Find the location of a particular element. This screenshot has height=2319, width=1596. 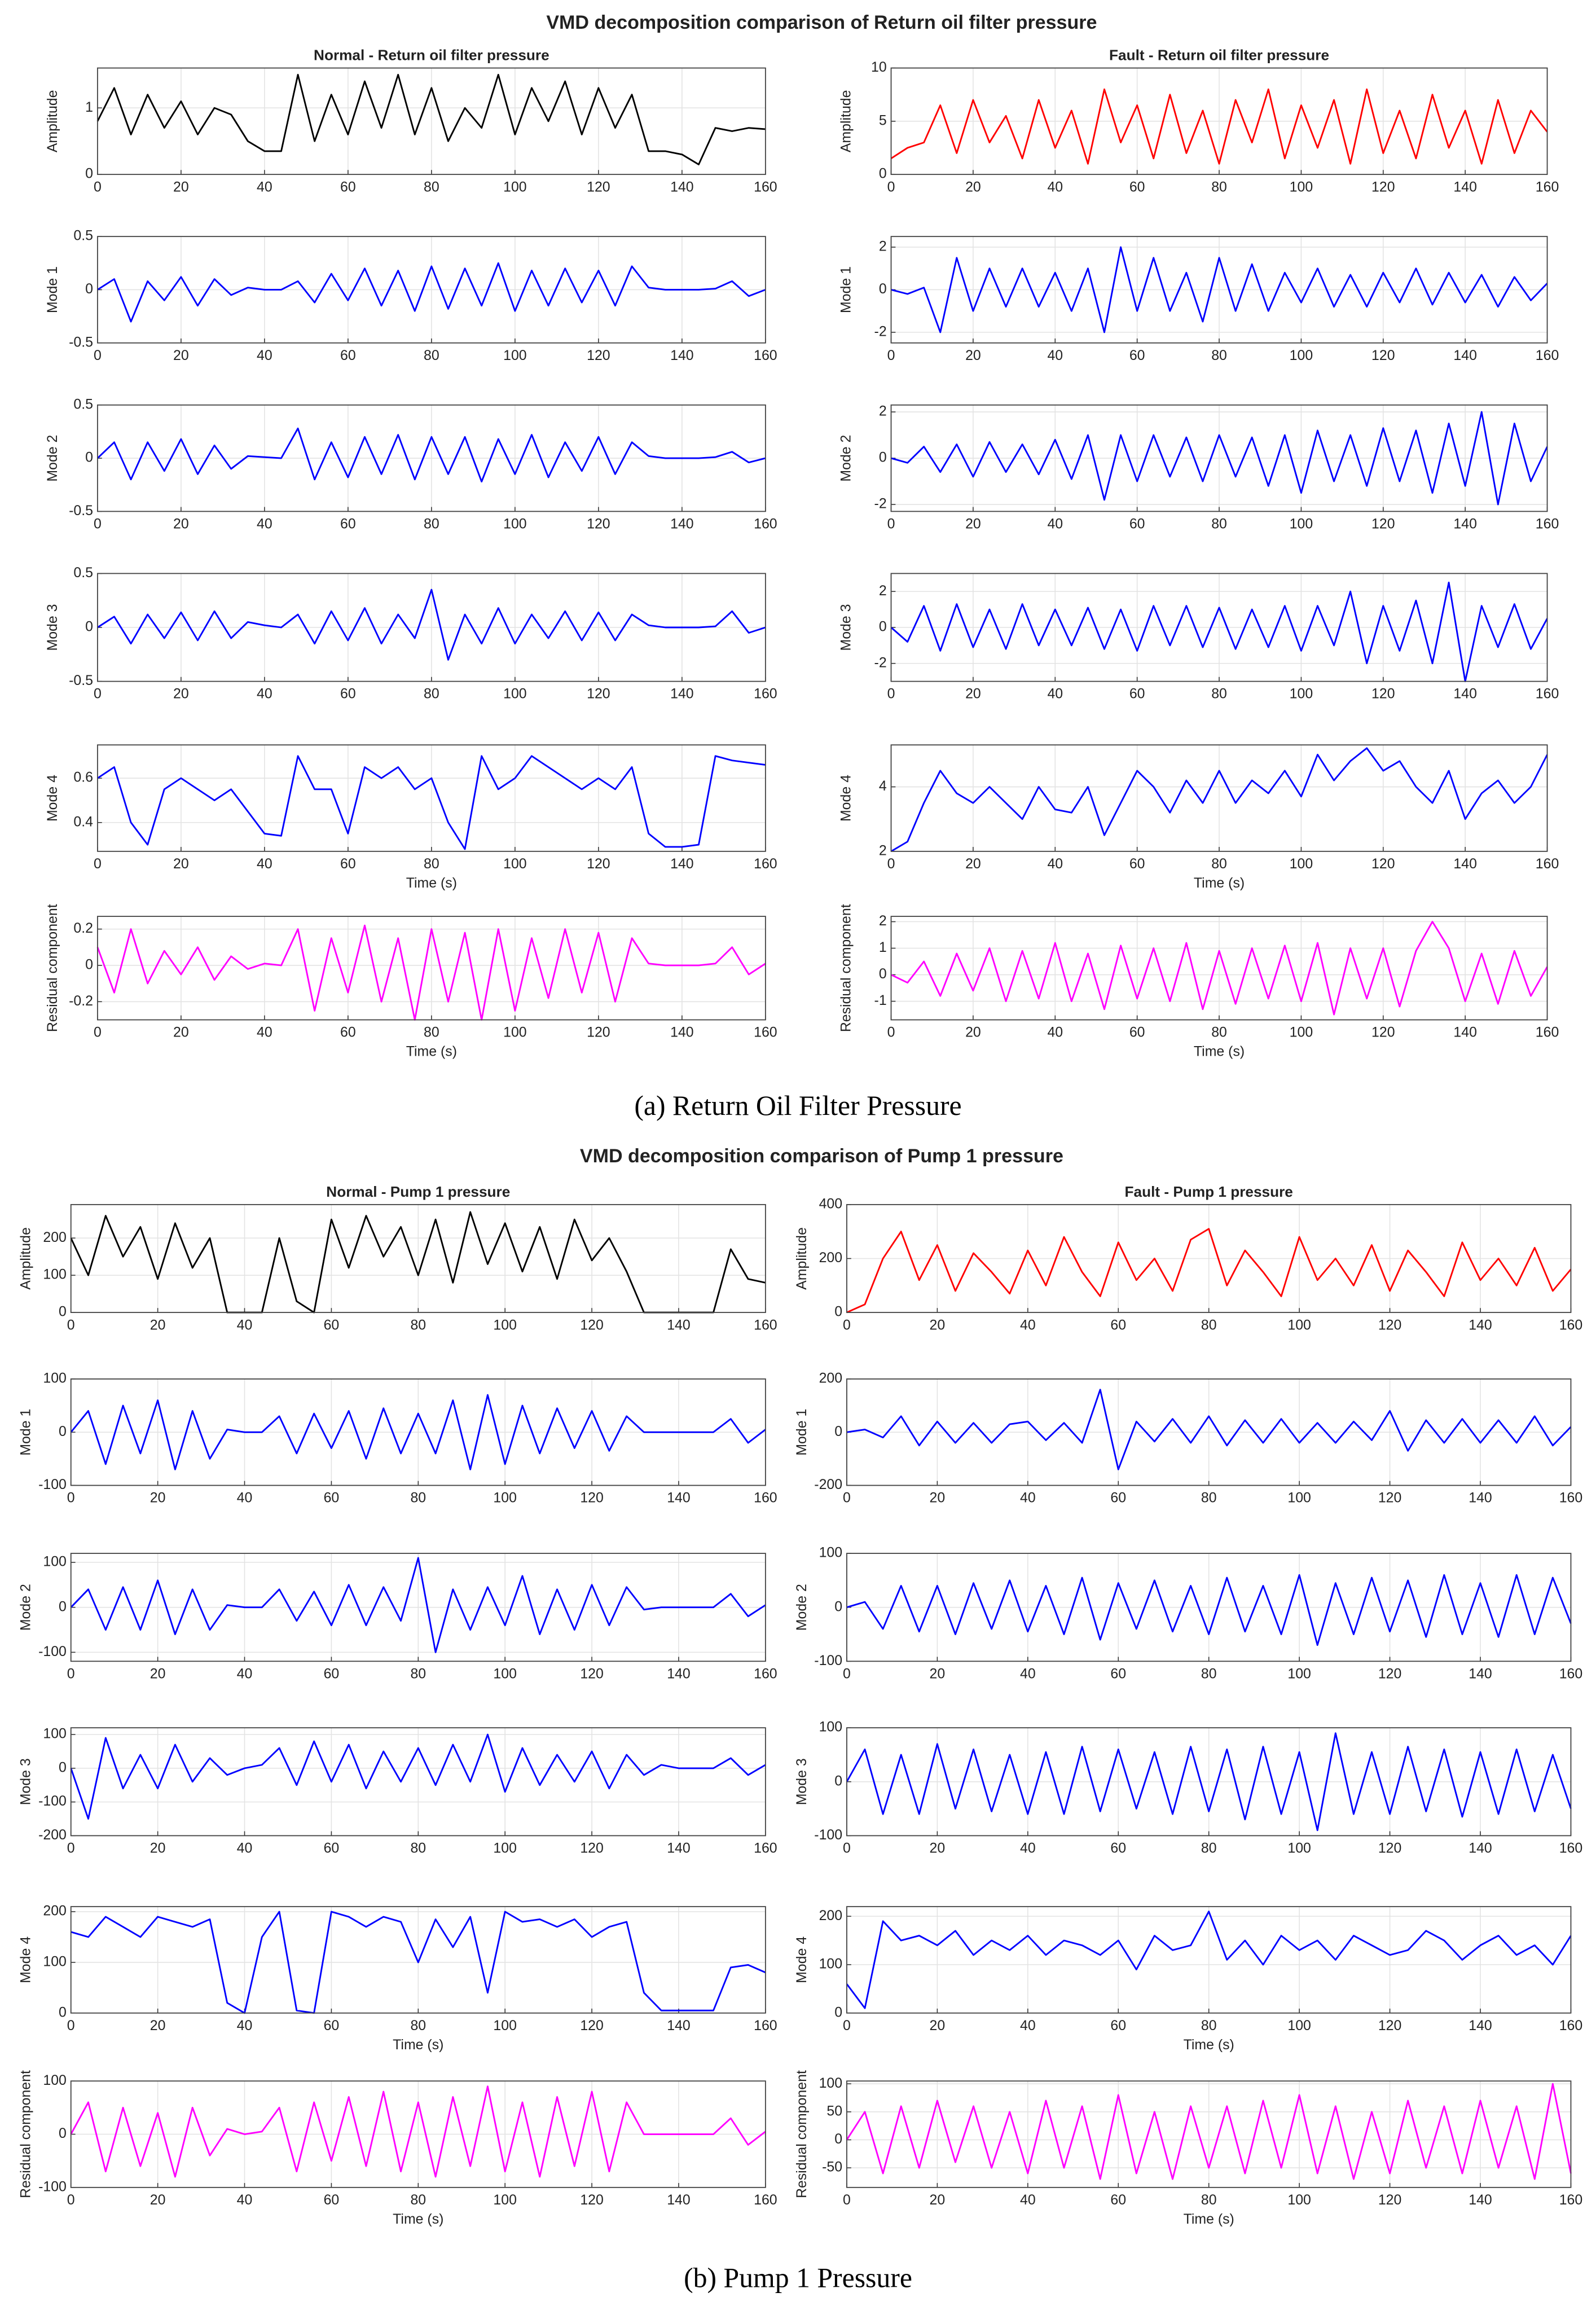

y-axis-label: Mode 3 is located at coordinates (52, 627).